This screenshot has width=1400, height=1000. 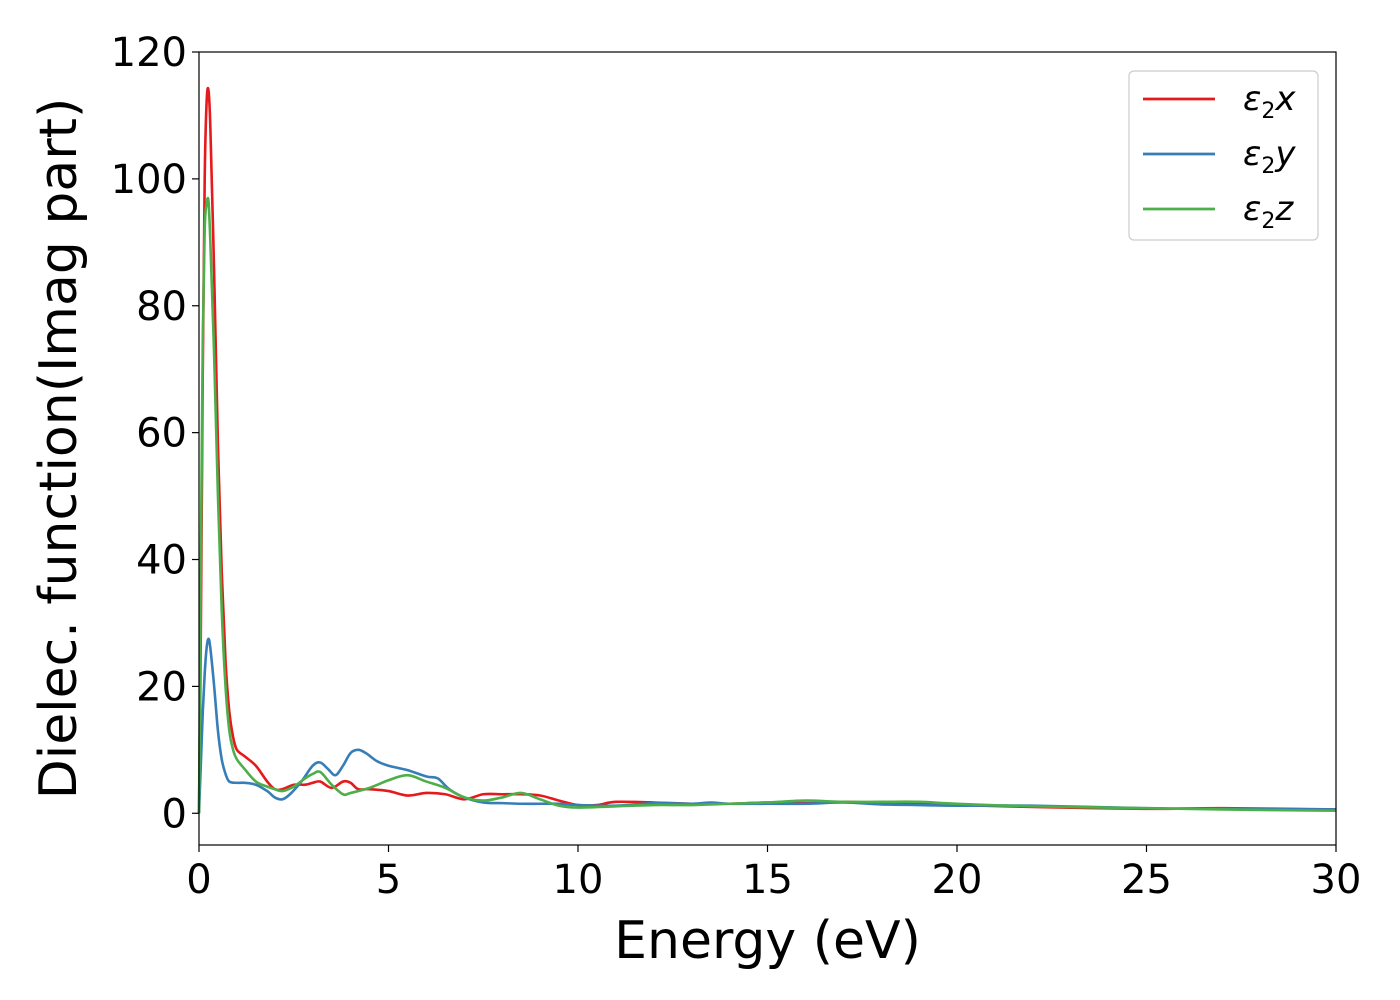 I want to click on y-tick-label: 60, so click(x=161, y=434).